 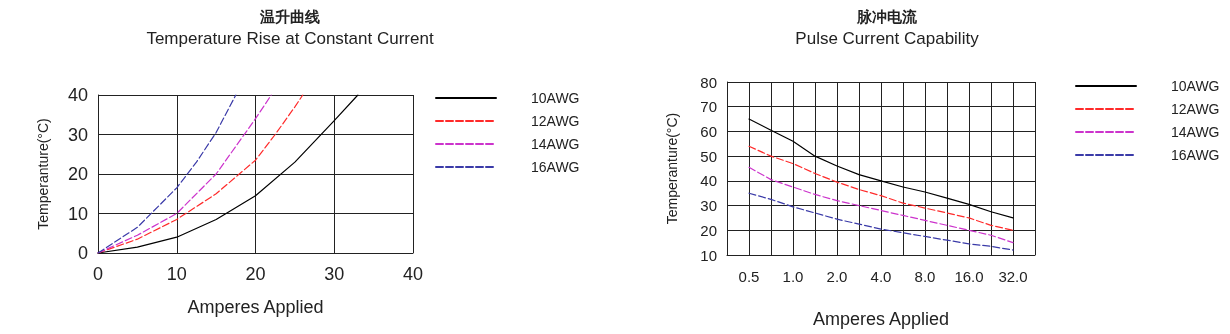 What do you see at coordinates (708, 107) in the screenshot?
I see `y-tick-label: 70` at bounding box center [708, 107].